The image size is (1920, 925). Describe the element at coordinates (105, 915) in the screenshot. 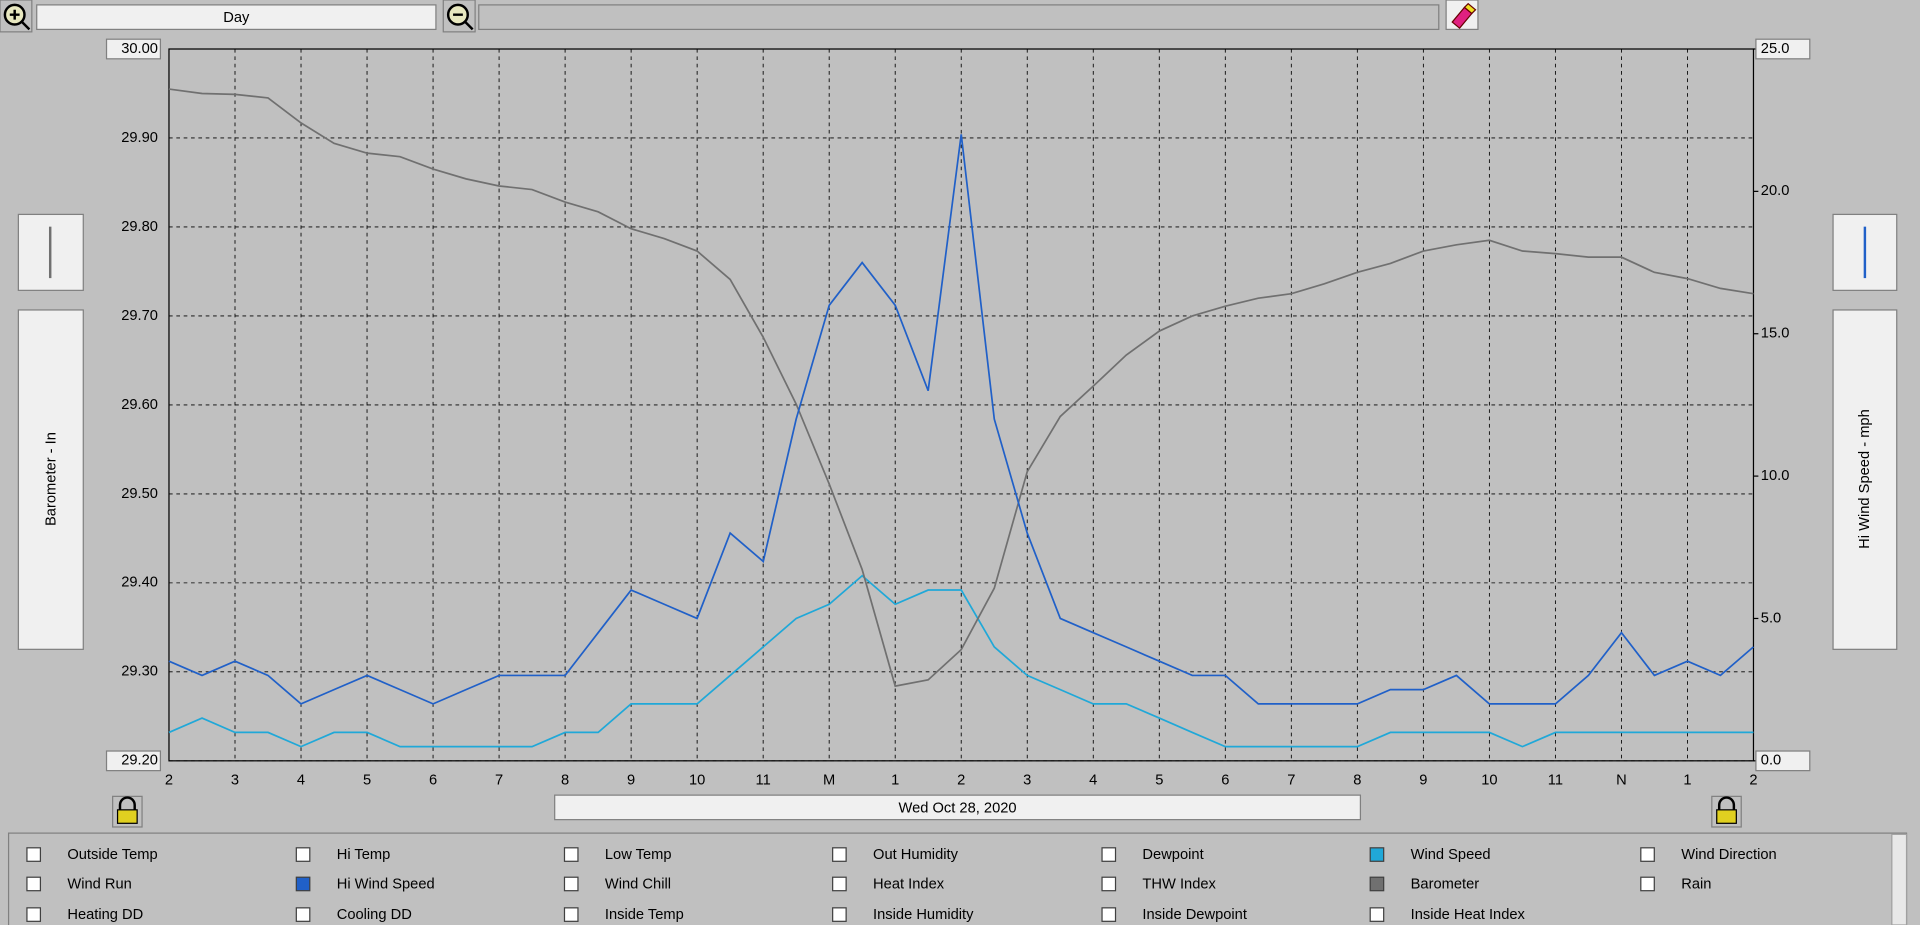

I see `checkbox-label: Heating DD` at that location.